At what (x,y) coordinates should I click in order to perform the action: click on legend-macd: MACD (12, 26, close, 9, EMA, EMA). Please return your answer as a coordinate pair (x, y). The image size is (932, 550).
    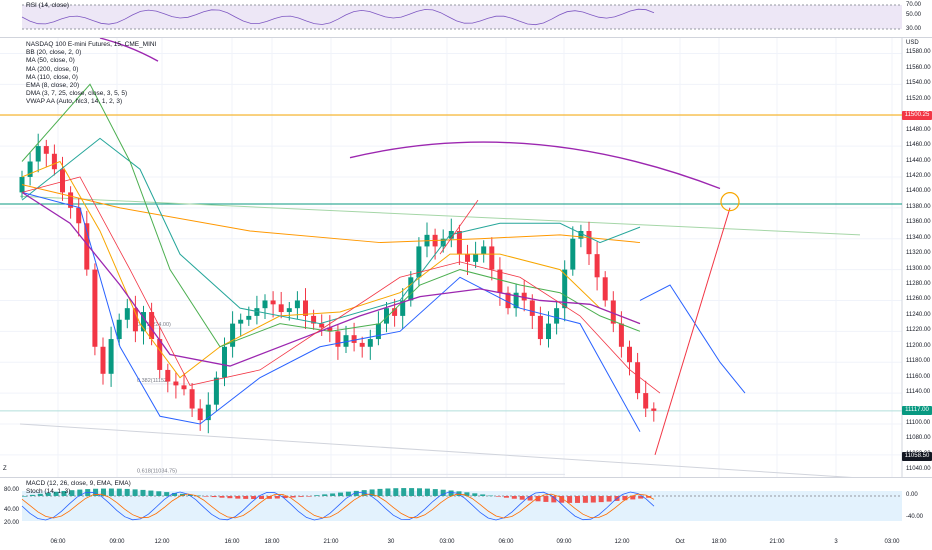
    Looking at the image, I should click on (78, 483).